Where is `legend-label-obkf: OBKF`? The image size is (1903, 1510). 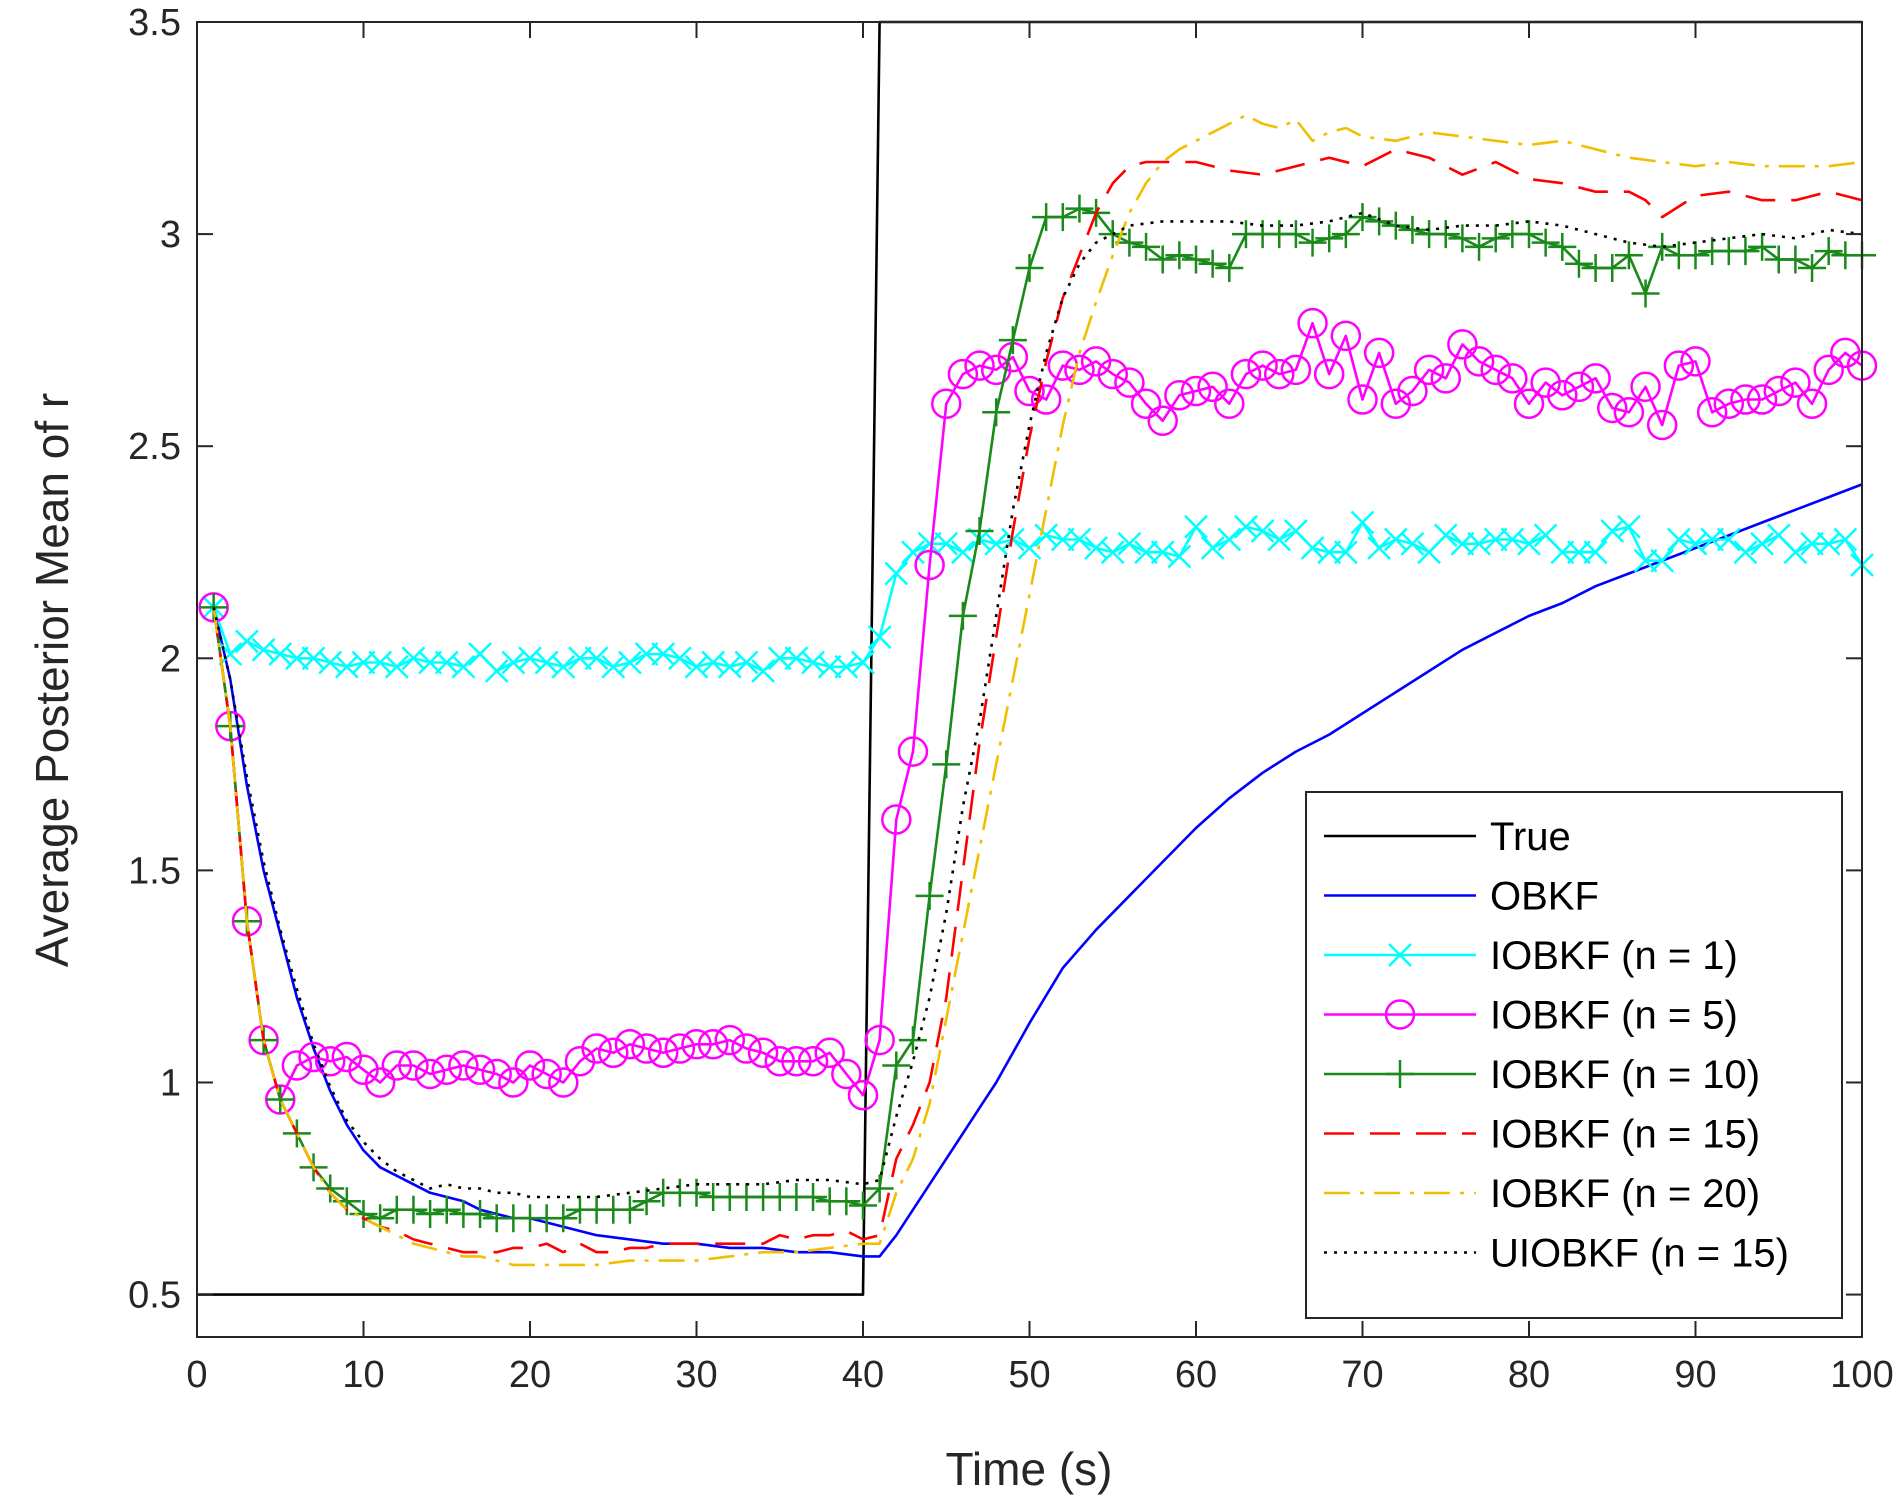
legend-label-obkf: OBKF is located at coordinates (1544, 897).